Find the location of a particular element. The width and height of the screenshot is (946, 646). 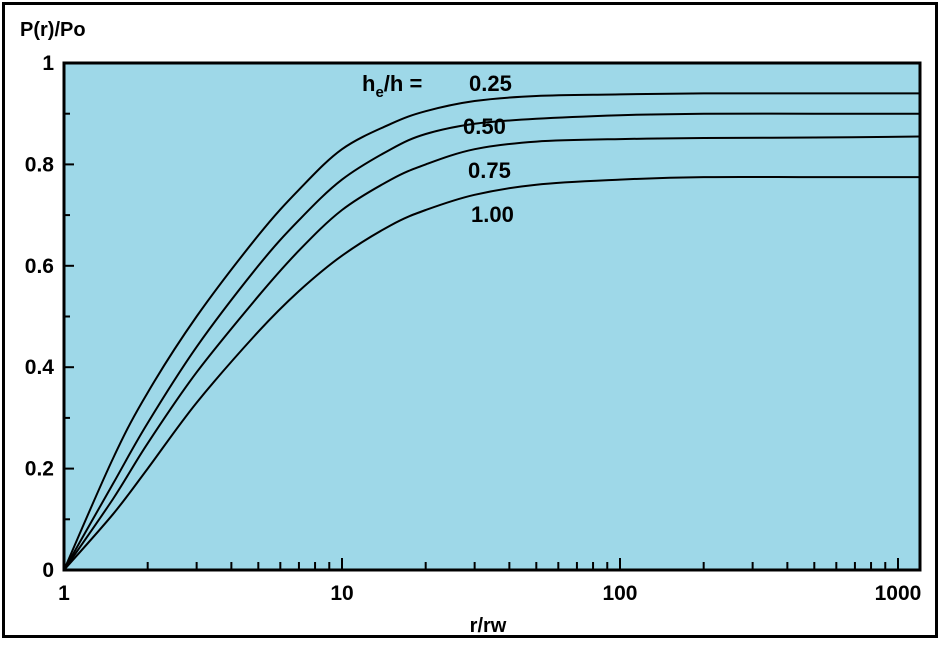

y-tick-label: 1 is located at coordinates (48, 63).